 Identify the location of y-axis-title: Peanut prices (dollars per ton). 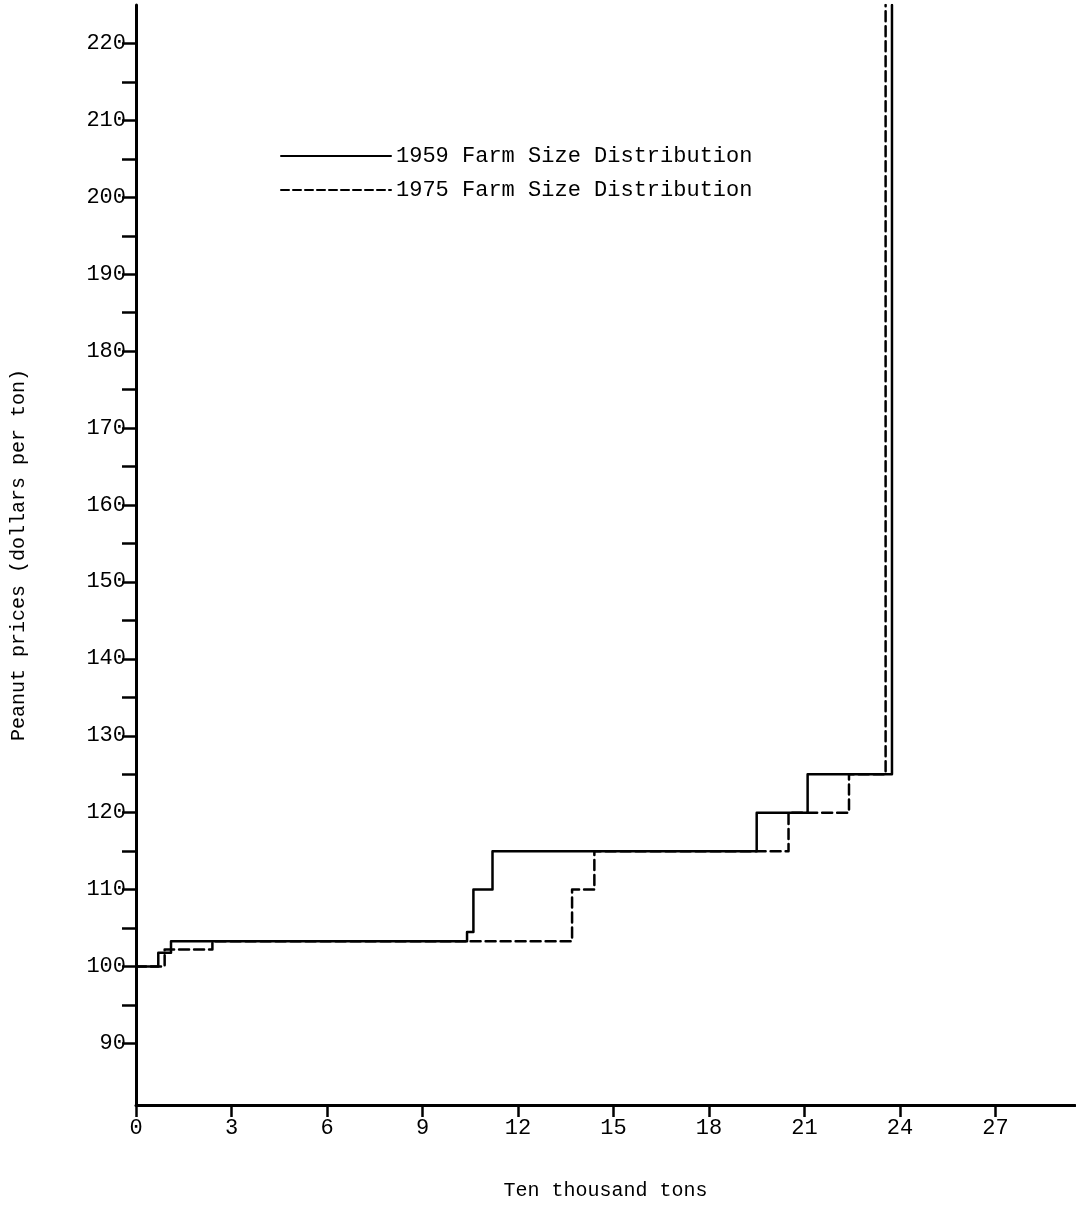
(18, 555).